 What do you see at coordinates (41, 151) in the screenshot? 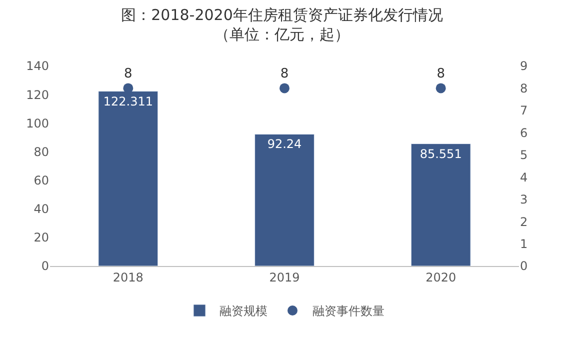
I see `y-tick-label: 80` at bounding box center [41, 151].